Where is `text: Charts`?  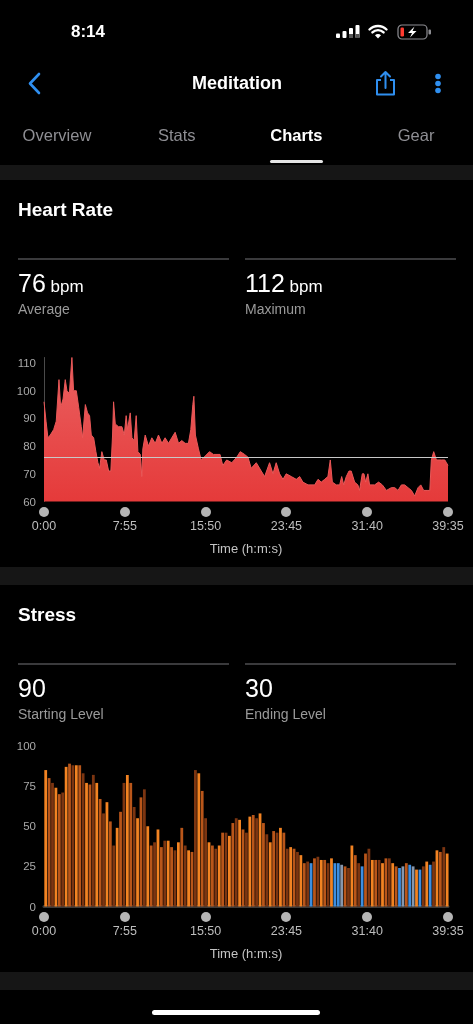 text: Charts is located at coordinates (296, 135).